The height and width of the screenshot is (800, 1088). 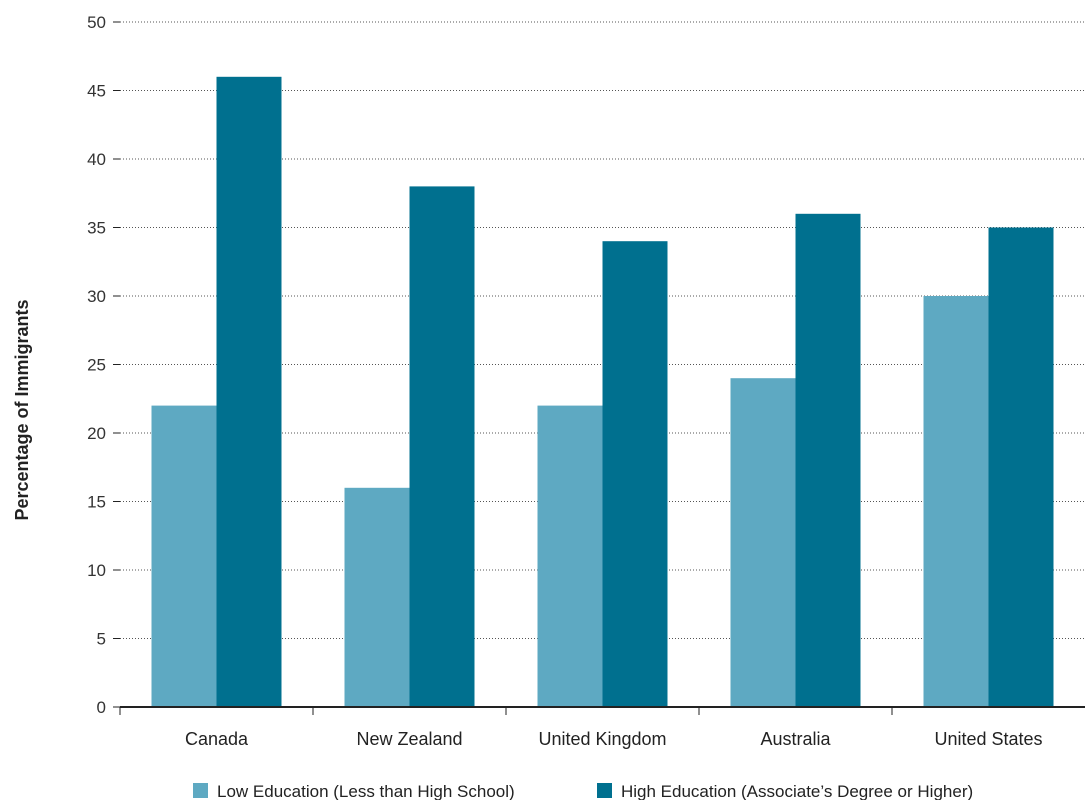 What do you see at coordinates (409, 739) in the screenshot?
I see `x-category-label: New Zealand` at bounding box center [409, 739].